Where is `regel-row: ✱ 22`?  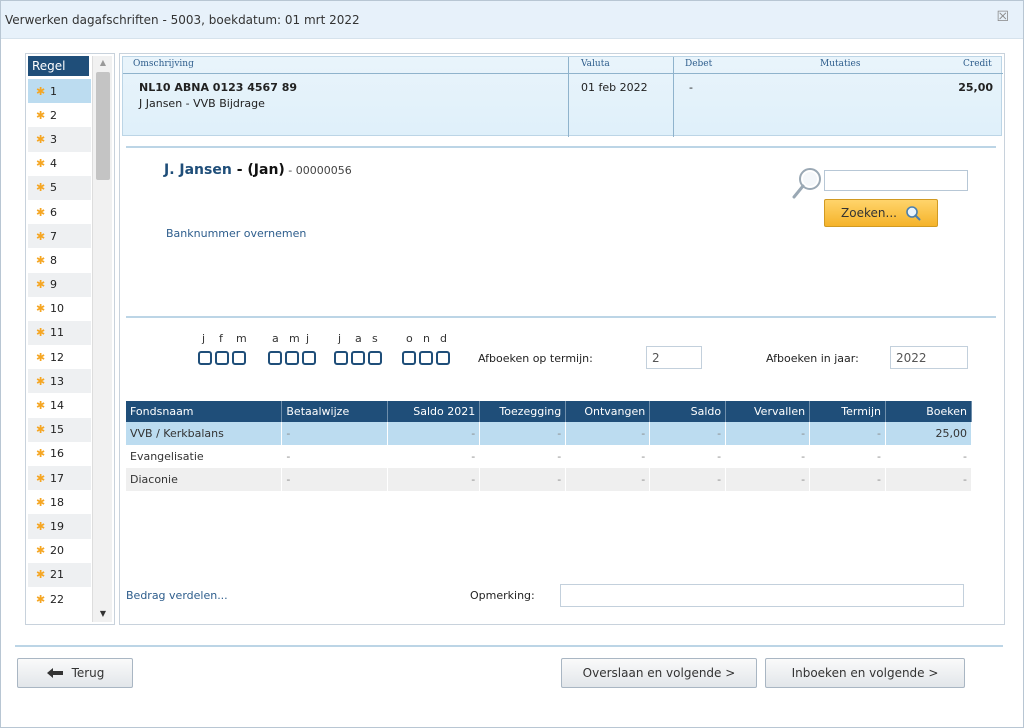 regel-row: ✱ 22 is located at coordinates (59, 599).